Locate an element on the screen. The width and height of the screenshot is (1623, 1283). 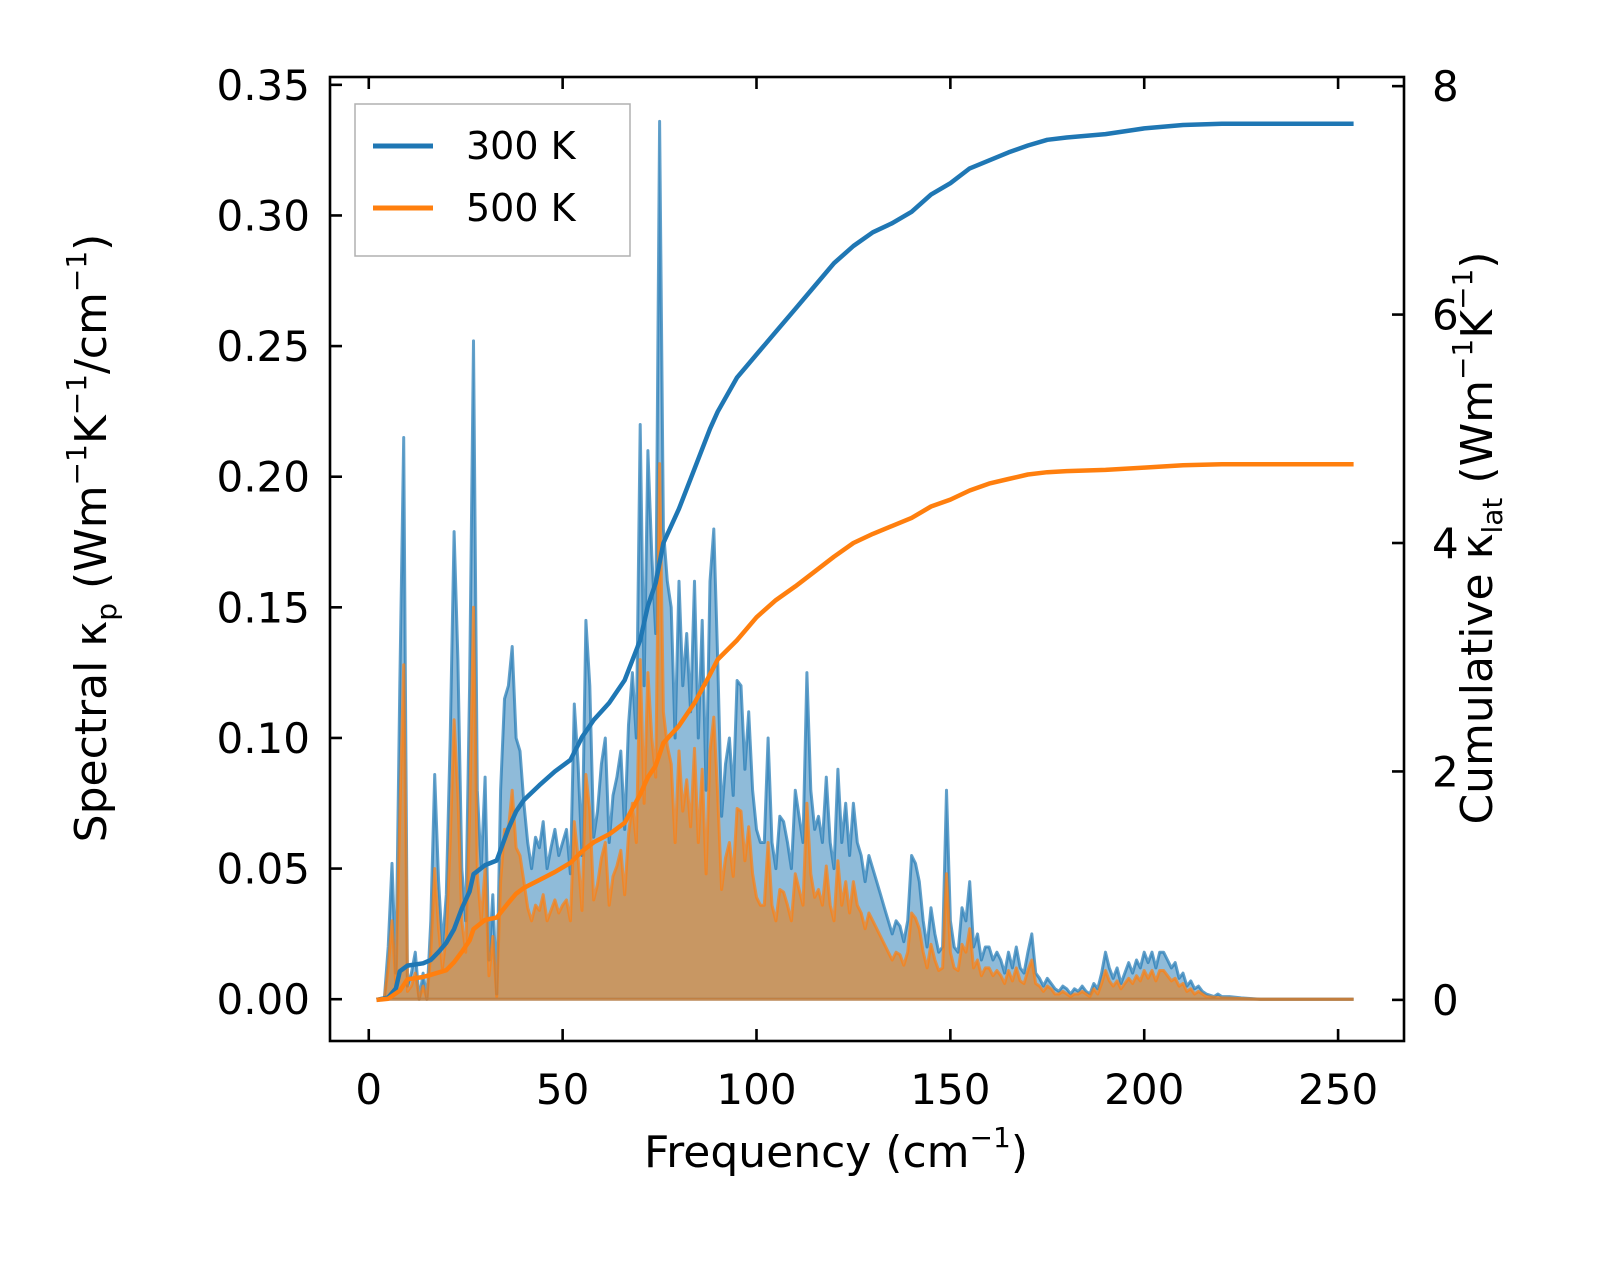
y-left-tick-label: 0.10 is located at coordinates (263, 738).